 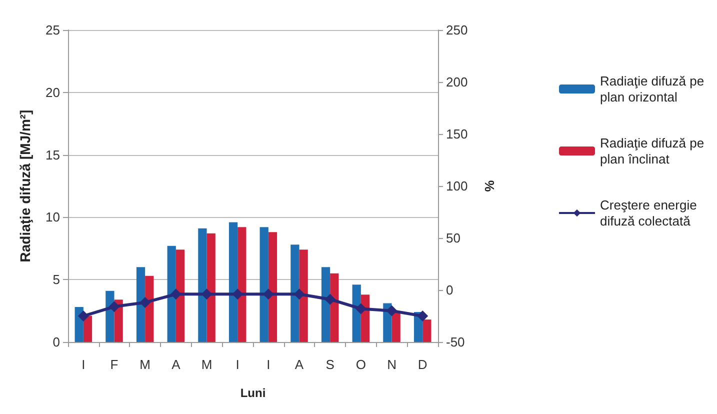 What do you see at coordinates (53, 30) in the screenshot?
I see `y-tick-label: 25` at bounding box center [53, 30].